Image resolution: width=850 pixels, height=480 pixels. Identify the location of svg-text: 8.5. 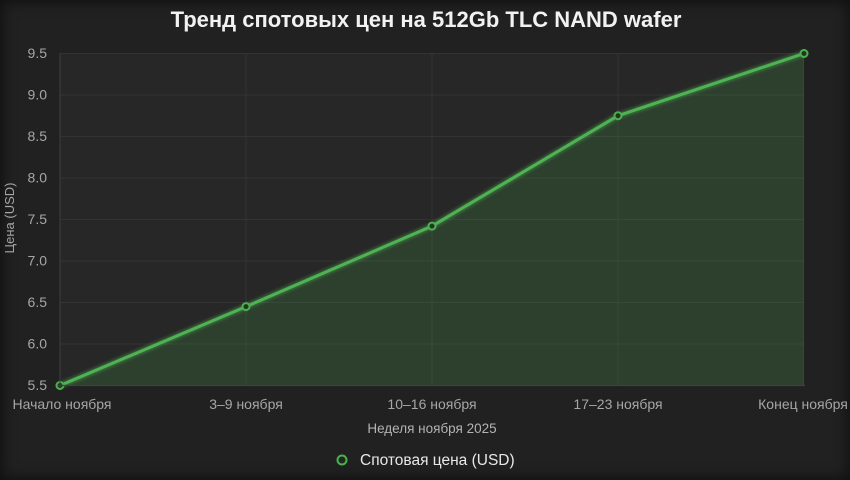
(38, 136).